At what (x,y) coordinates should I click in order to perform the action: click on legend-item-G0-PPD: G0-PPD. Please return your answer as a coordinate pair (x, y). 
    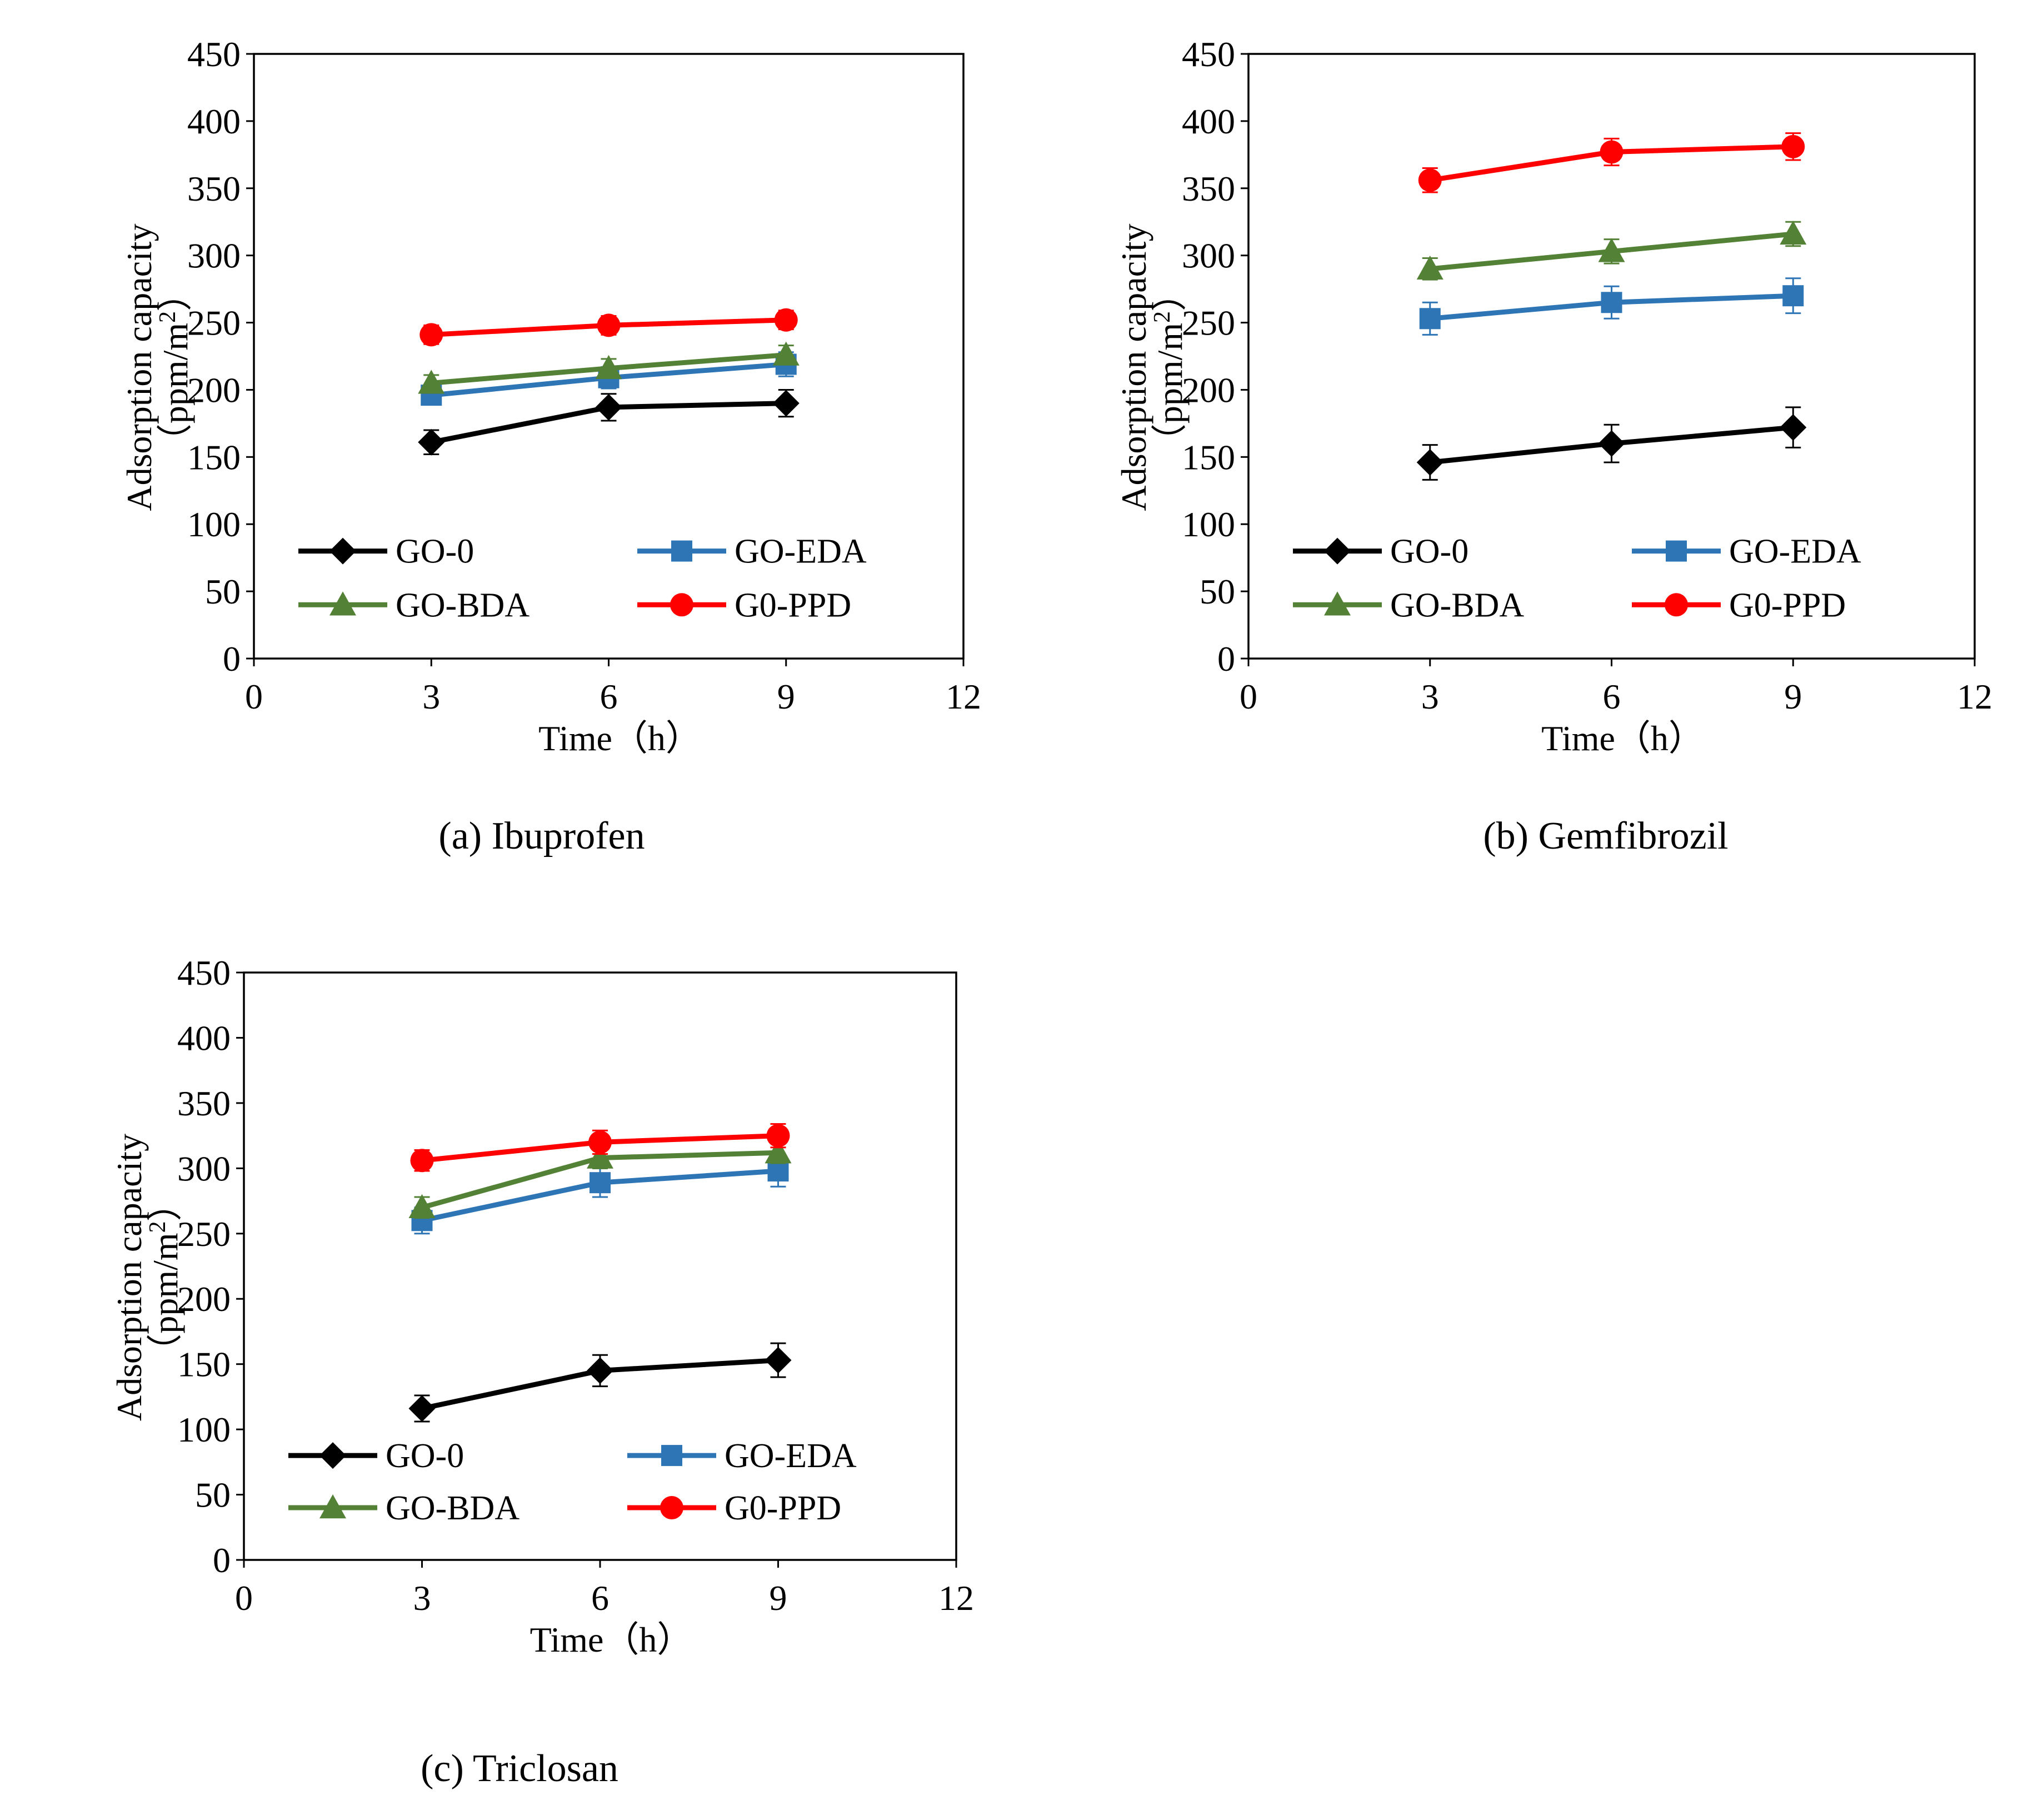
    Looking at the image, I should click on (744, 605).